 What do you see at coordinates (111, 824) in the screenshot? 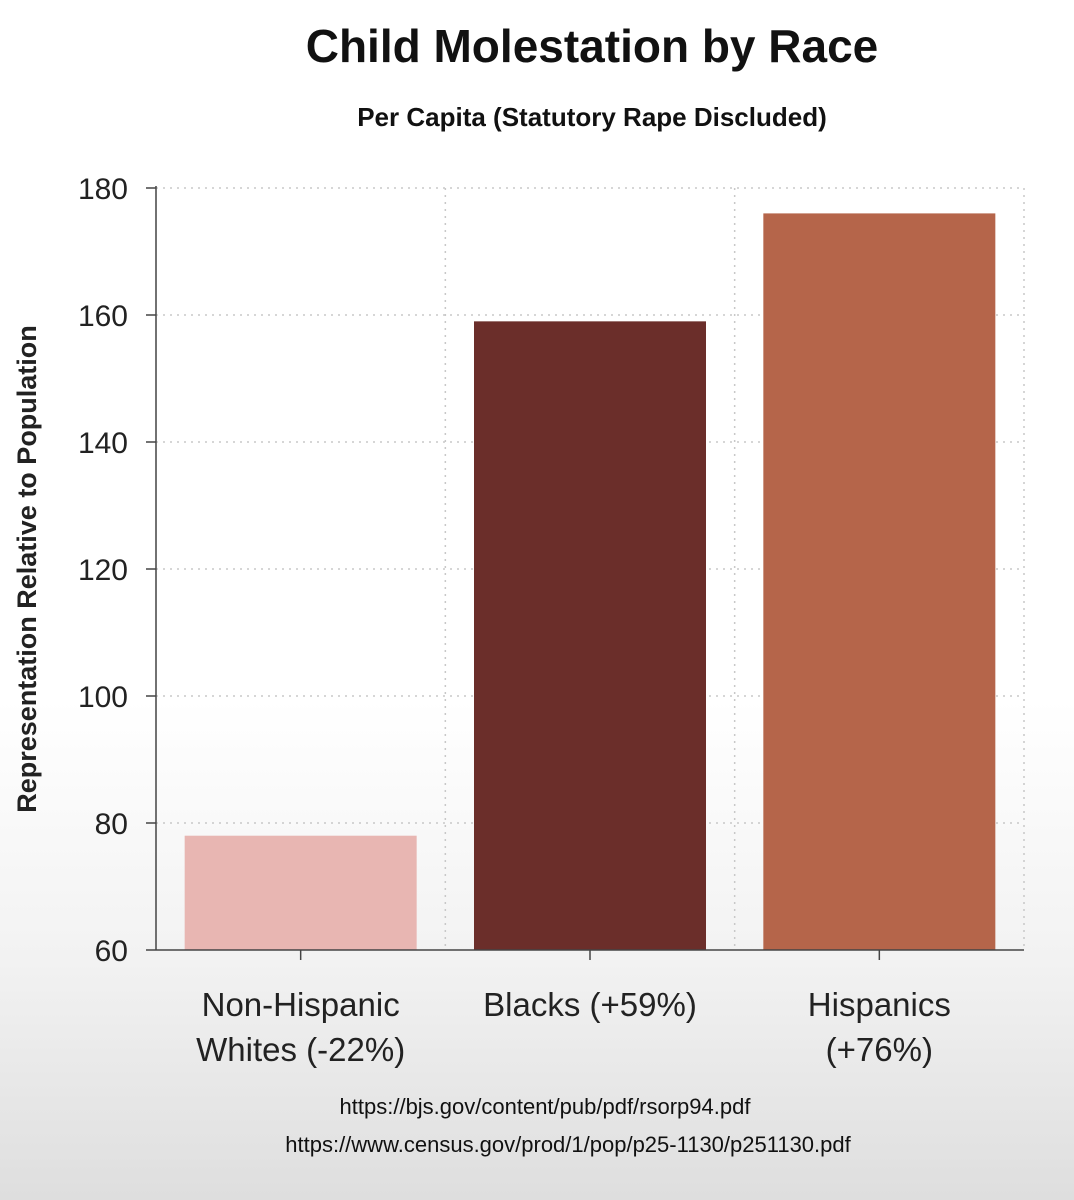
I see `y-tick-label: 80` at bounding box center [111, 824].